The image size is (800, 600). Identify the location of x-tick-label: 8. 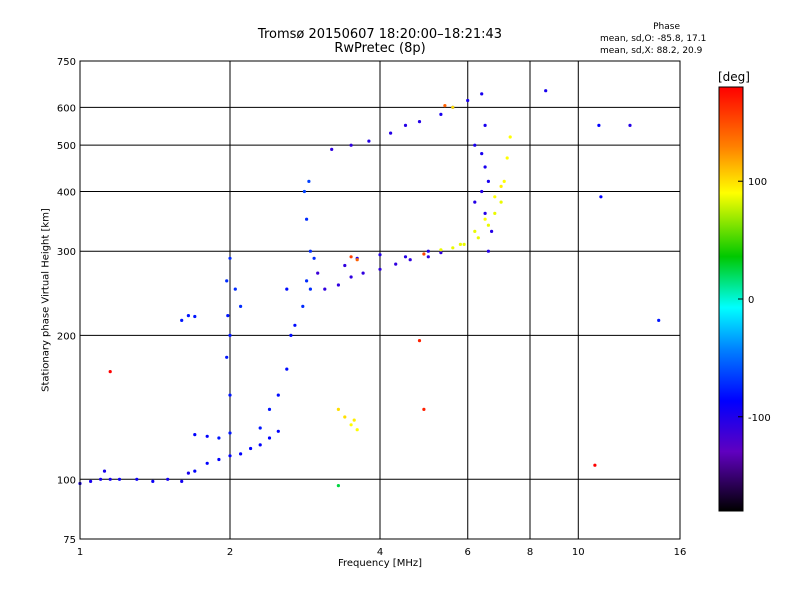
(530, 552).